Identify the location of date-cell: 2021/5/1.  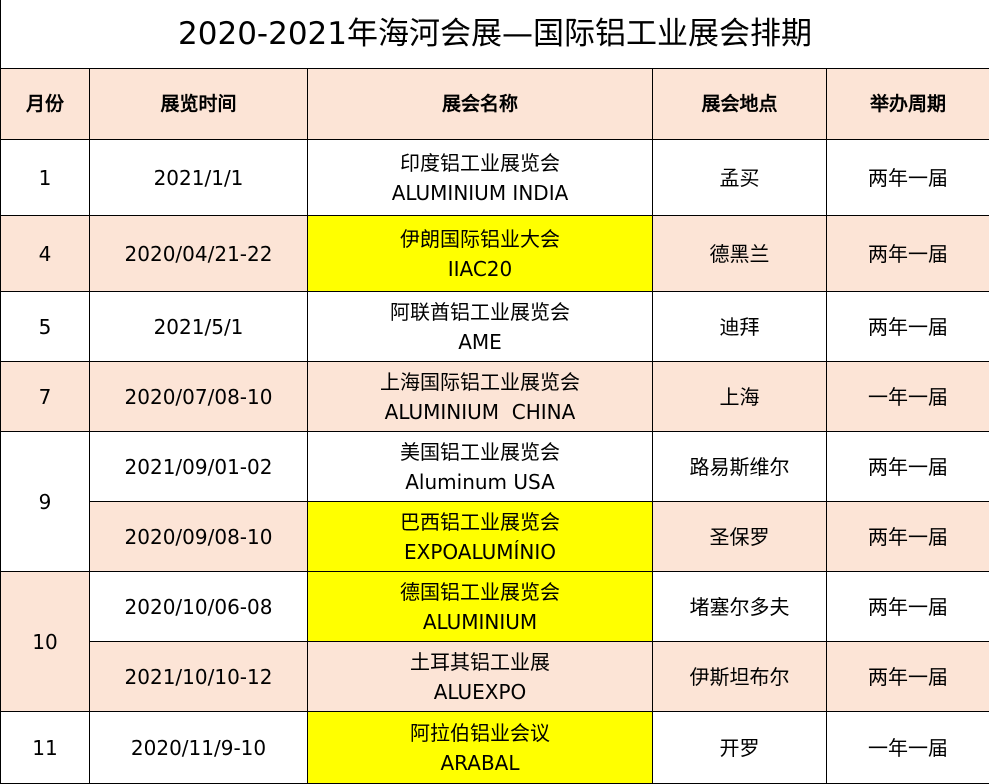
(198, 326).